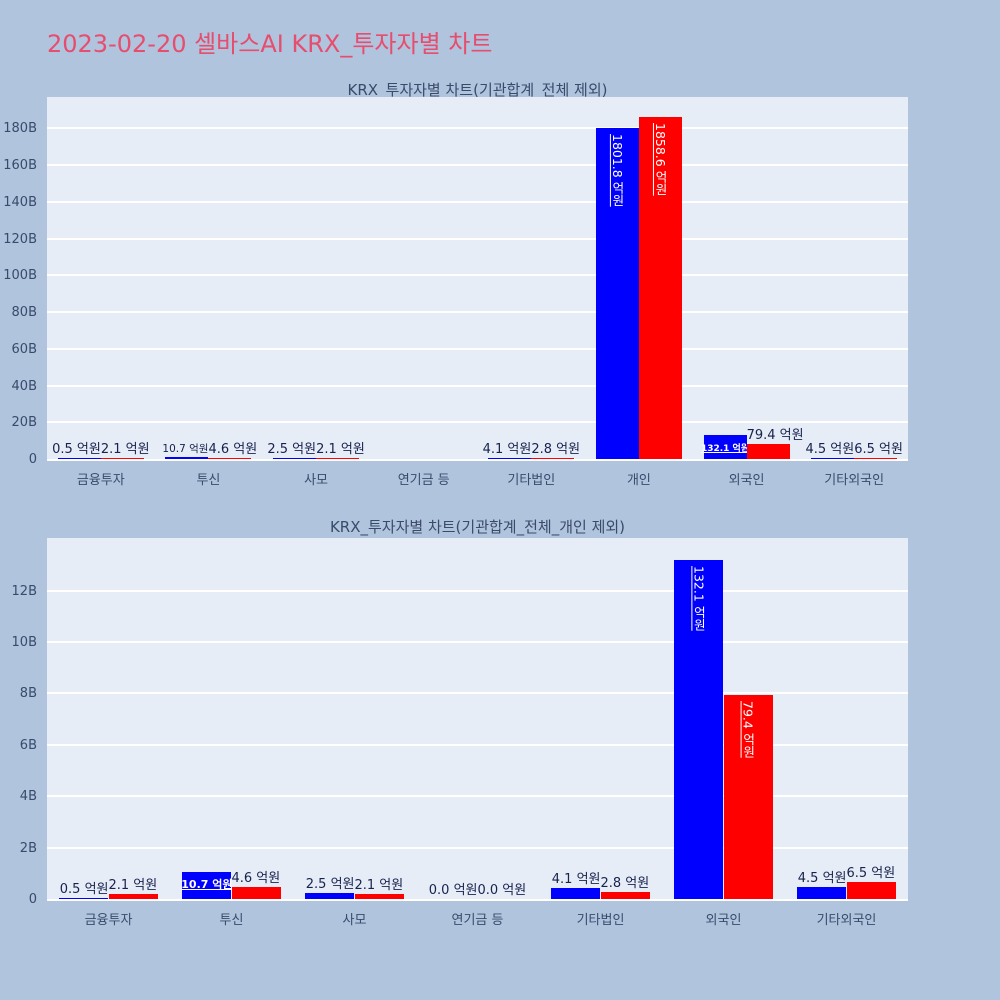 This screenshot has height=1000, width=1000. Describe the element at coordinates (20, 165) in the screenshot. I see `y-tick-label: 160B` at that location.